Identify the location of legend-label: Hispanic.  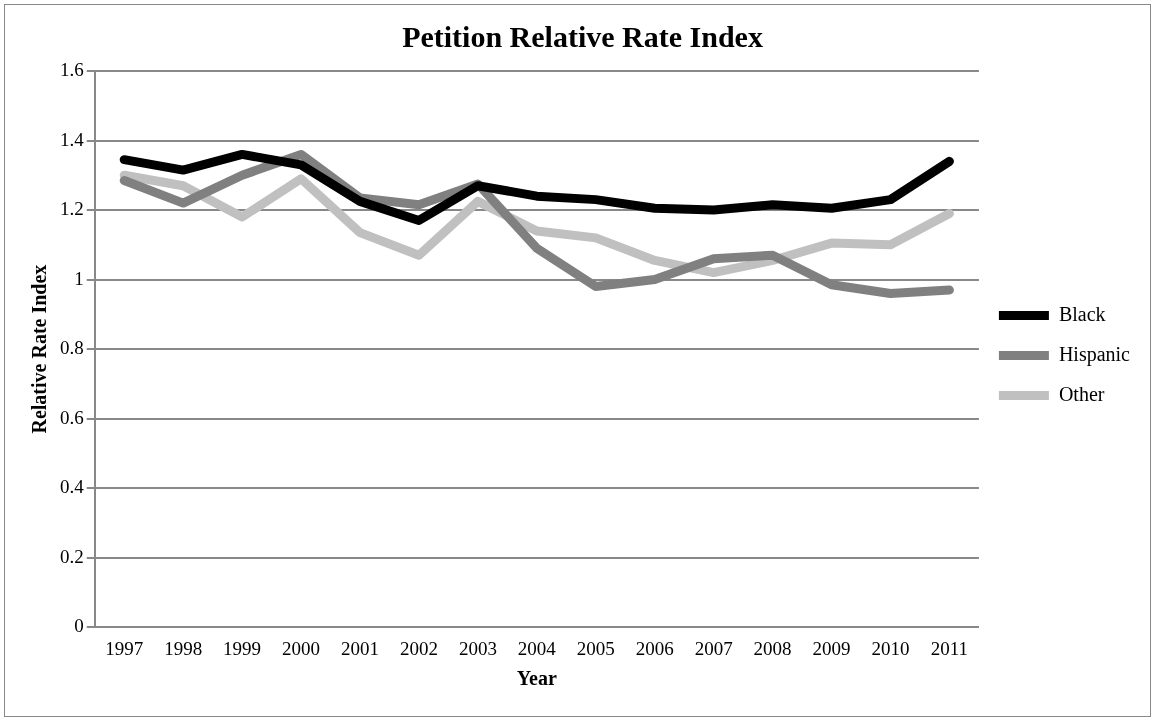
(1094, 354).